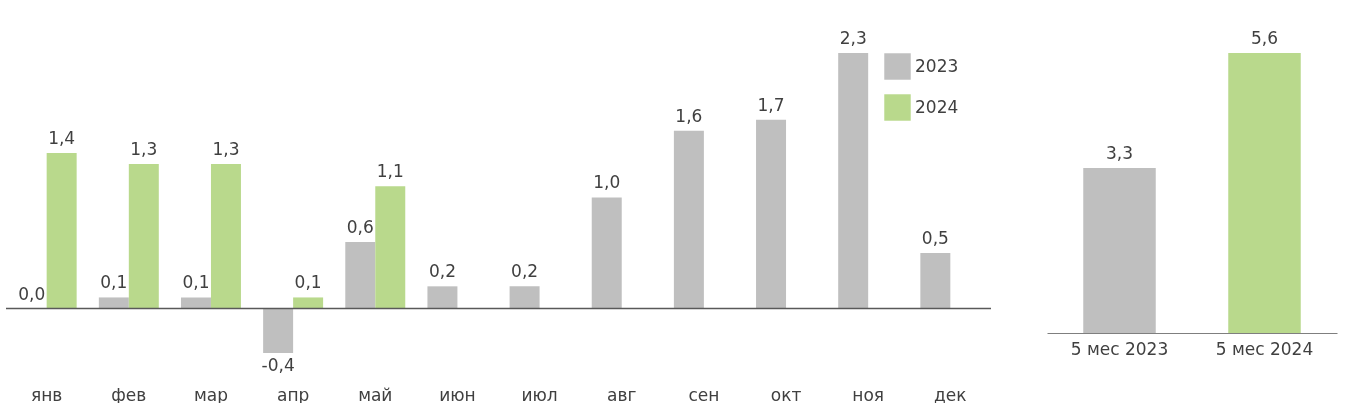  What do you see at coordinates (1119, 348) in the screenshot?
I see `x-tick-label: 5 мес 2023` at bounding box center [1119, 348].